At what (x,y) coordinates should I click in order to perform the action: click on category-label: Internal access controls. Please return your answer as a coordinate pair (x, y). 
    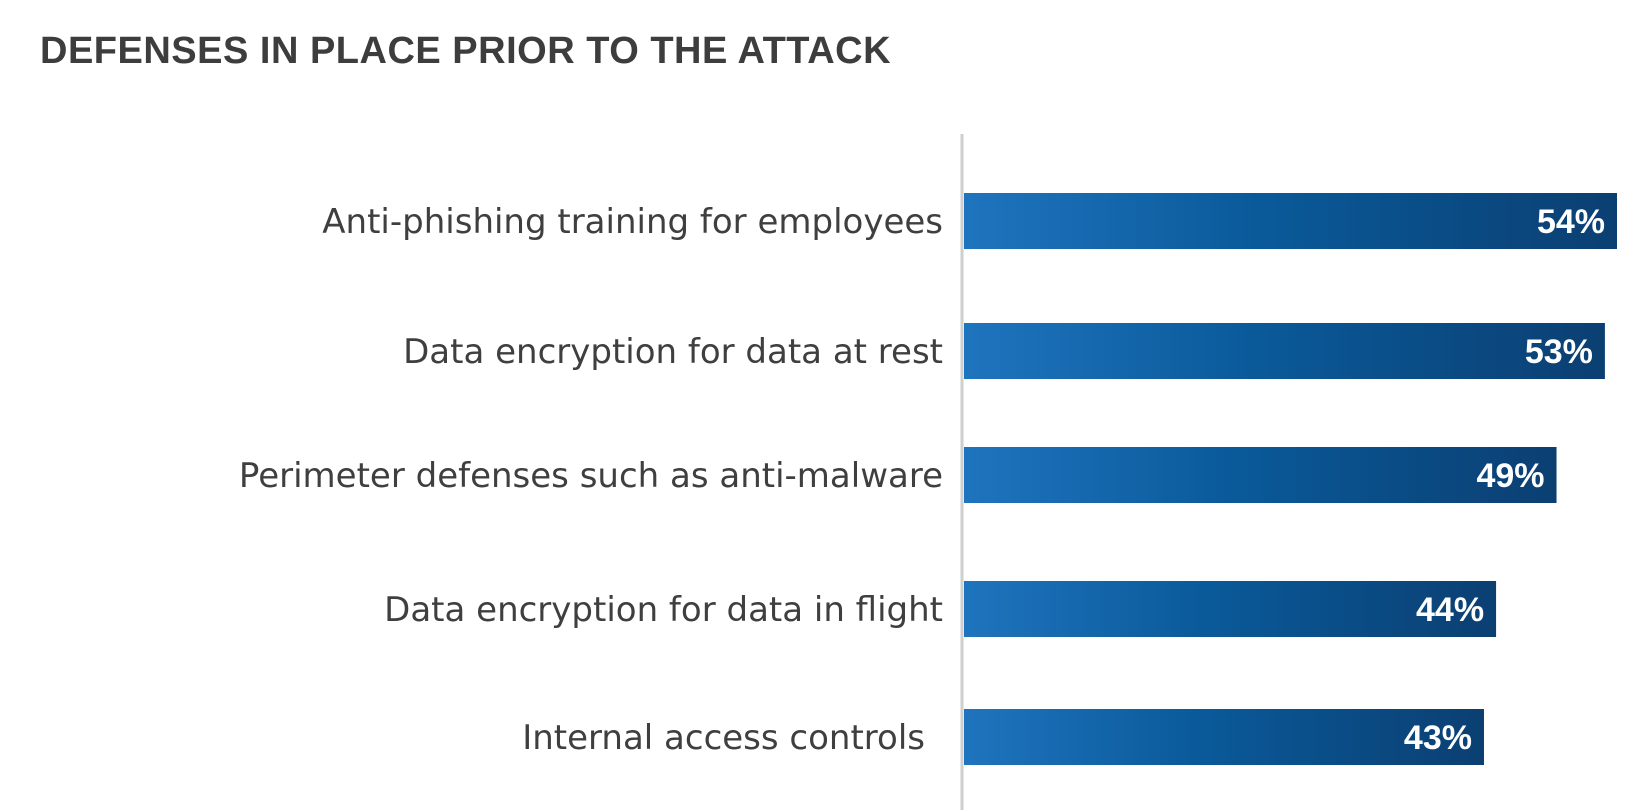
    Looking at the image, I should click on (723, 738).